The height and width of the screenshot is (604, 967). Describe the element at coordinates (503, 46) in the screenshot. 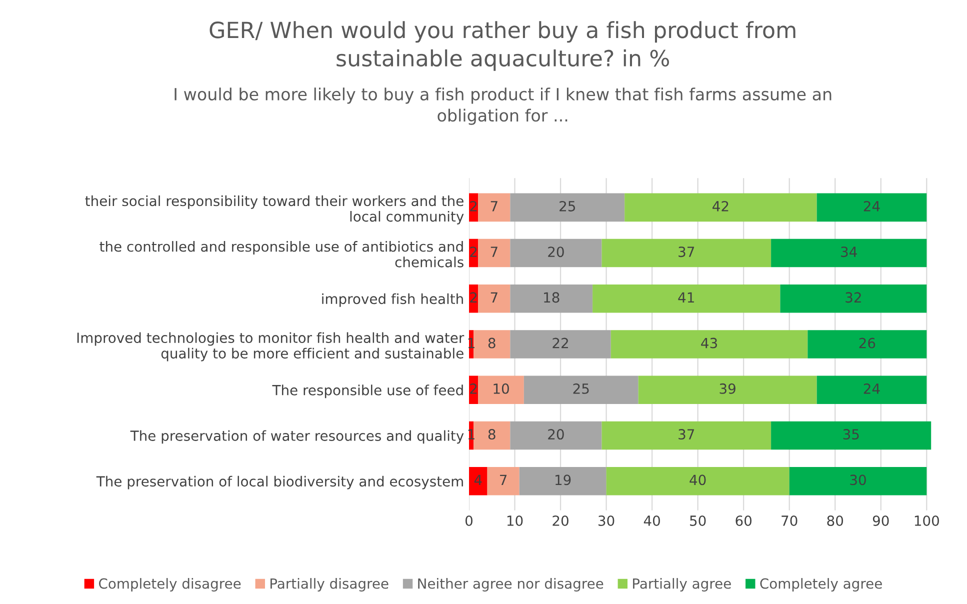

I see `chart-title: GER/ When would you rather buy a fish product from sustainable aquaculture? in %` at that location.